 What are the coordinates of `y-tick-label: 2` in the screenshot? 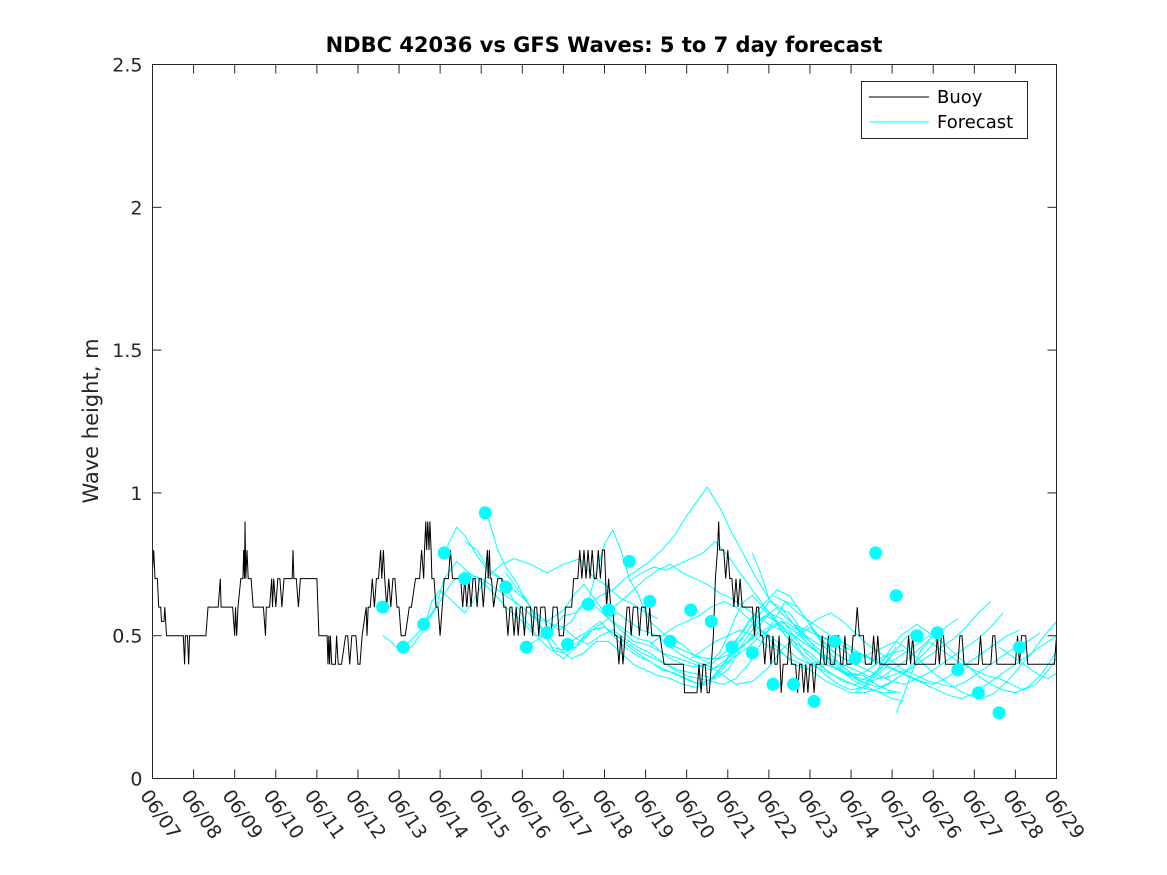 It's located at (136, 208).